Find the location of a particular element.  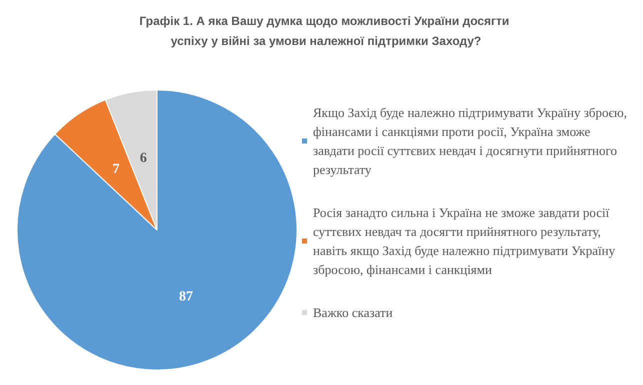

legend-label: Якщо Захід буде належно підтримувати Україну зброєю, фінансами і санкціями проти росії, Україна зможе завдати росії суттєвих невдач і досягнути прийнятного результату is located at coordinates (470, 141).